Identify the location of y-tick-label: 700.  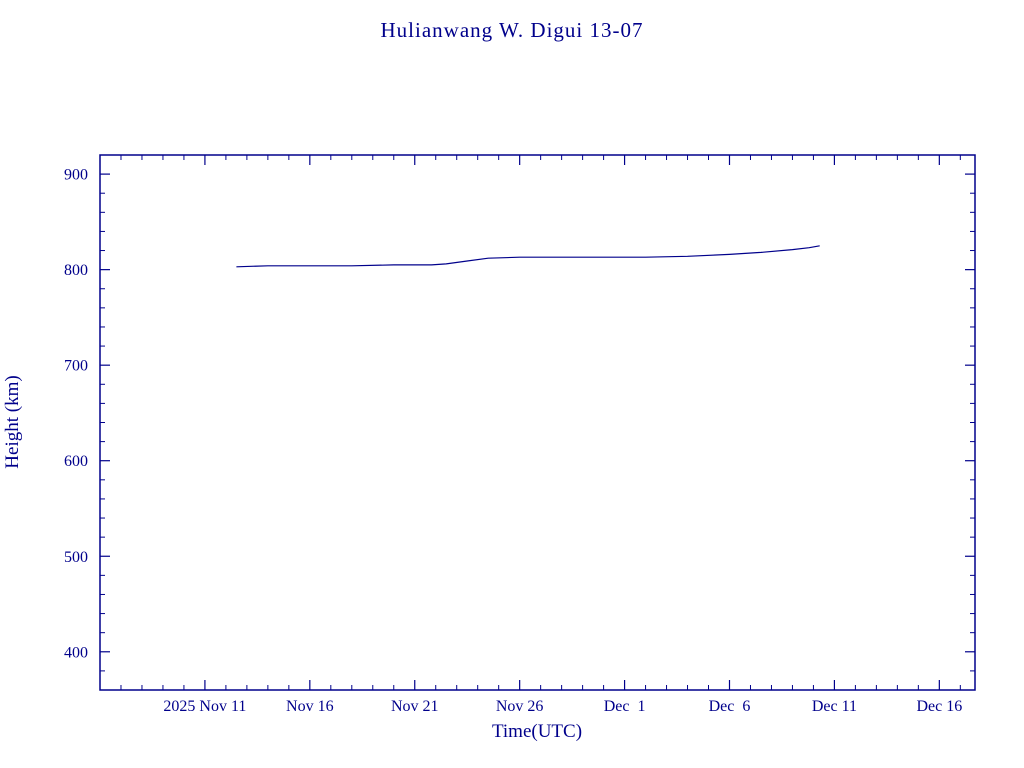
(76, 366).